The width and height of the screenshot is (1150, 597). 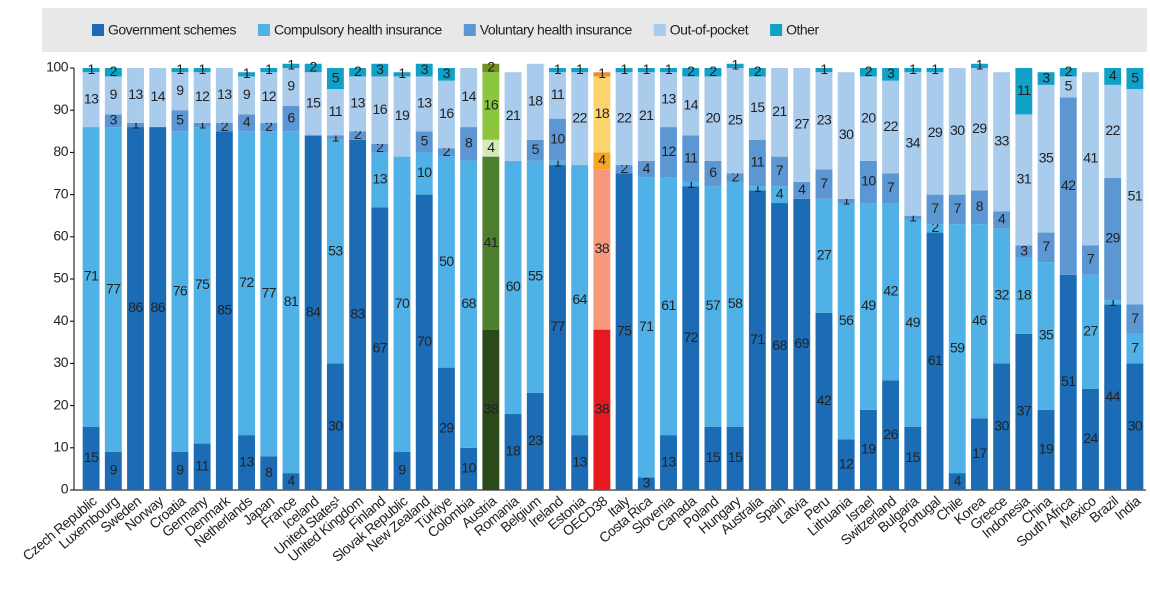 I want to click on value-label: 70, so click(x=402, y=303).